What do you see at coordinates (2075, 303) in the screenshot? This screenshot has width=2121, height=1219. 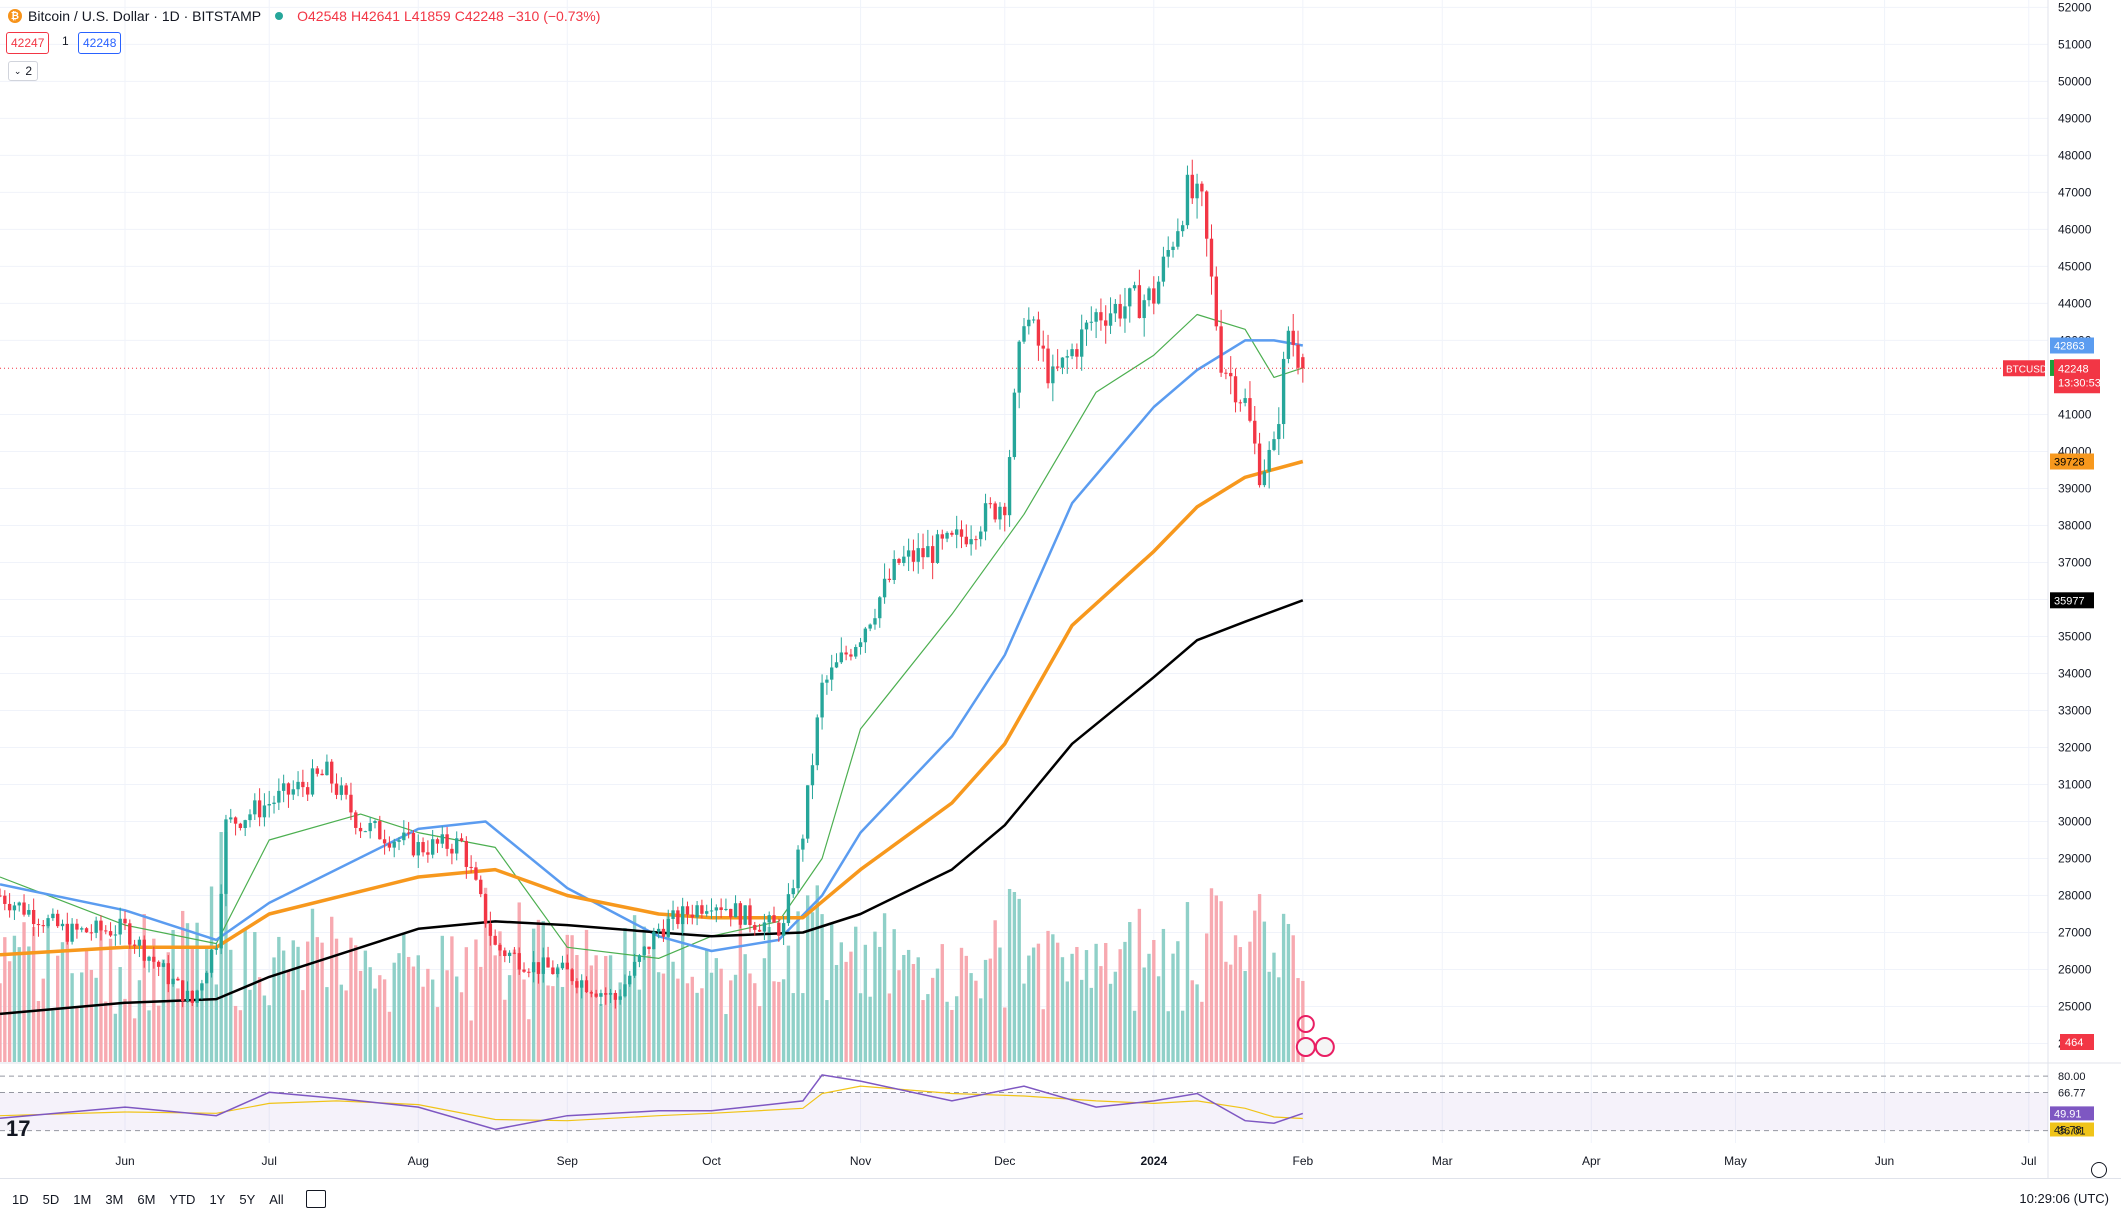 I see `price-tick-label: 44000` at bounding box center [2075, 303].